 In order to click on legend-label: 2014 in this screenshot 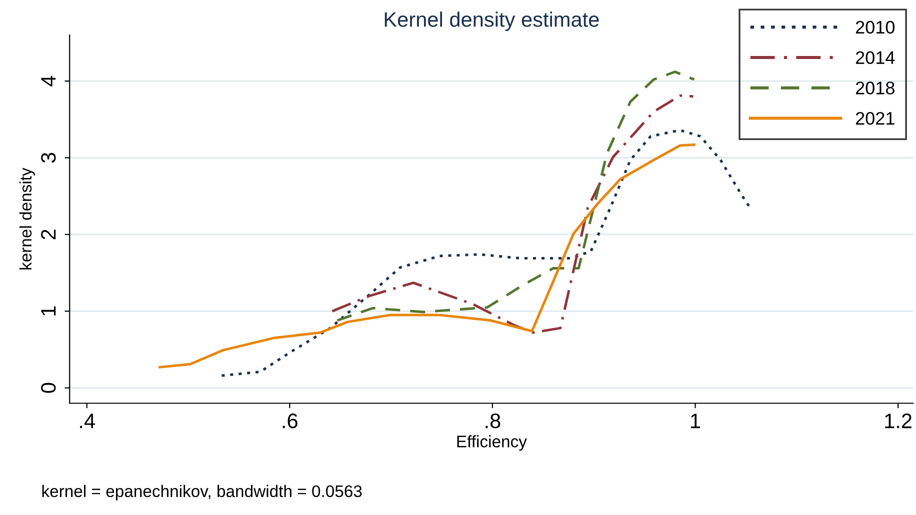, I will do `click(875, 57)`.